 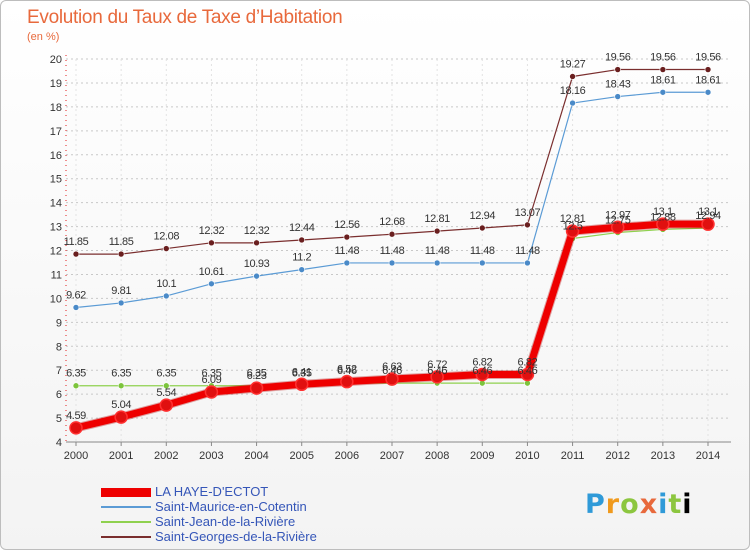 I want to click on legend-label: LA HAYE-D'ECTOT, so click(x=212, y=491).